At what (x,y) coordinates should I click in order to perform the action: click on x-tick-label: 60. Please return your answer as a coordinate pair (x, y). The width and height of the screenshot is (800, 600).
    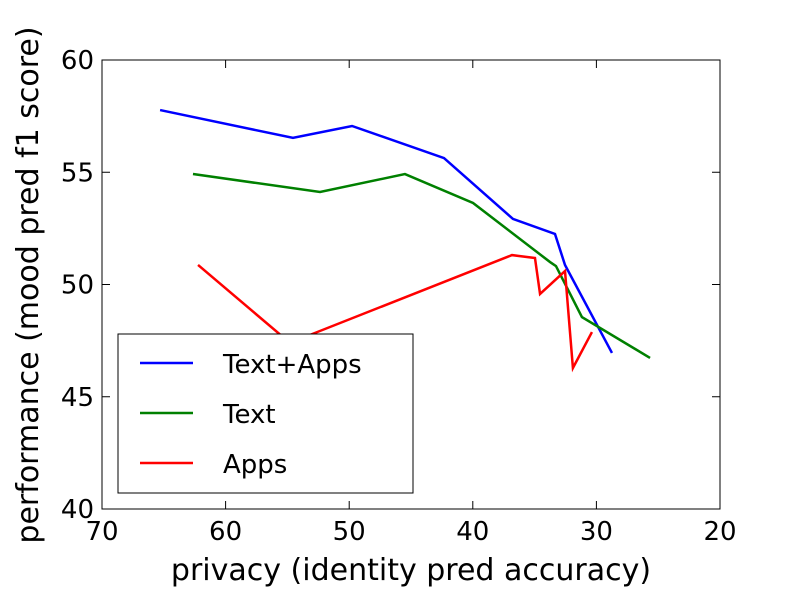
    Looking at the image, I should click on (225, 532).